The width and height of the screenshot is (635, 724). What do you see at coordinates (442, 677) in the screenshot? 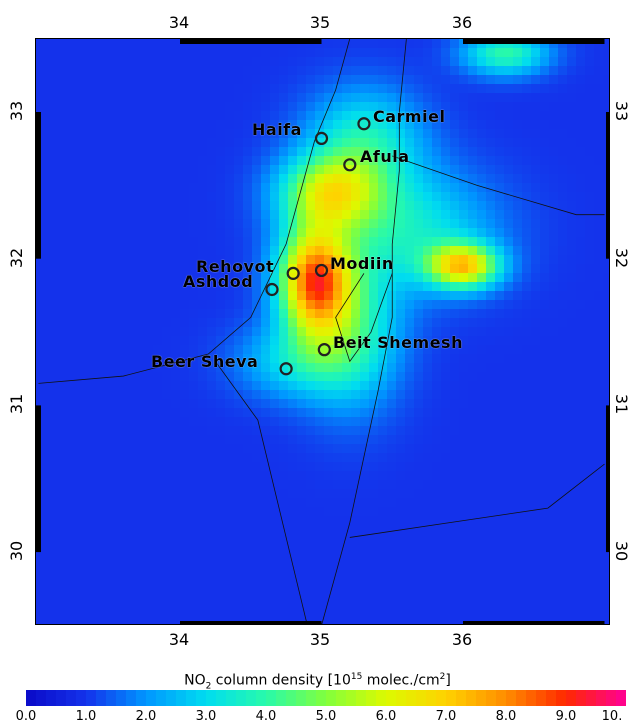
I see `colorbar-title-sup2: 2` at bounding box center [442, 677].